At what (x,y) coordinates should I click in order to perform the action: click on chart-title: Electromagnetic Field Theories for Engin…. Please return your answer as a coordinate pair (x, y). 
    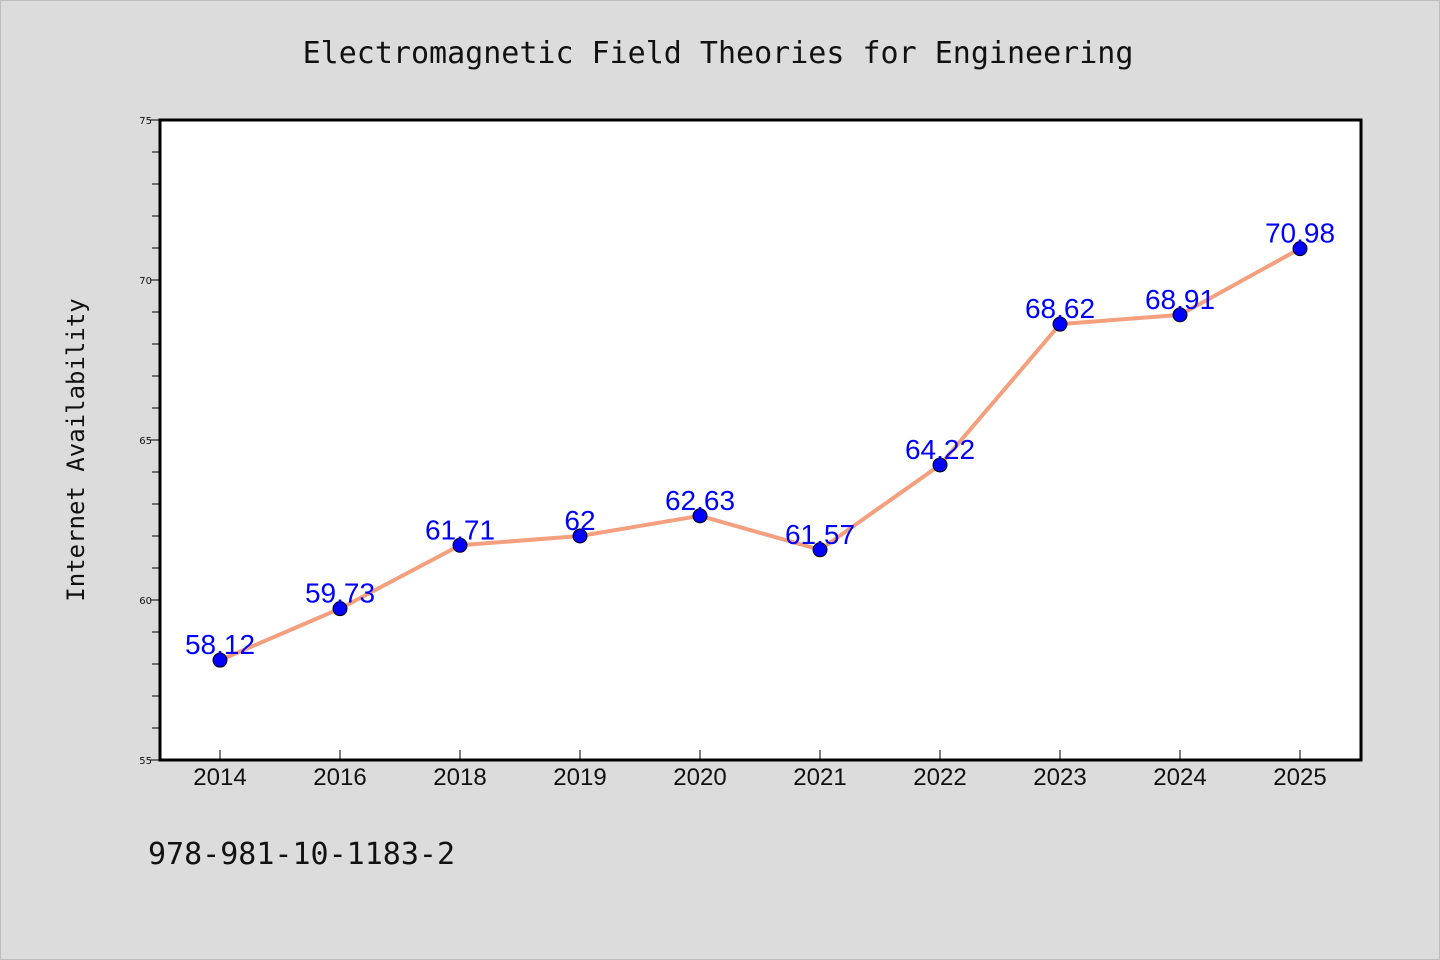
    Looking at the image, I should click on (718, 53).